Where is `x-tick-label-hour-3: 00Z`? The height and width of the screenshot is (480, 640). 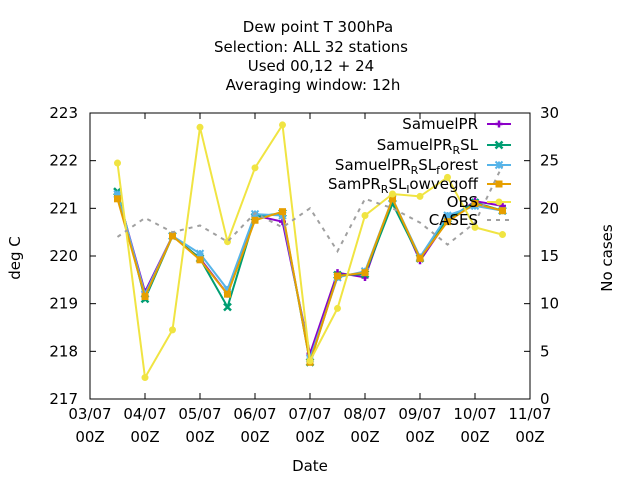 x-tick-label-hour-3: 00Z is located at coordinates (254, 437).